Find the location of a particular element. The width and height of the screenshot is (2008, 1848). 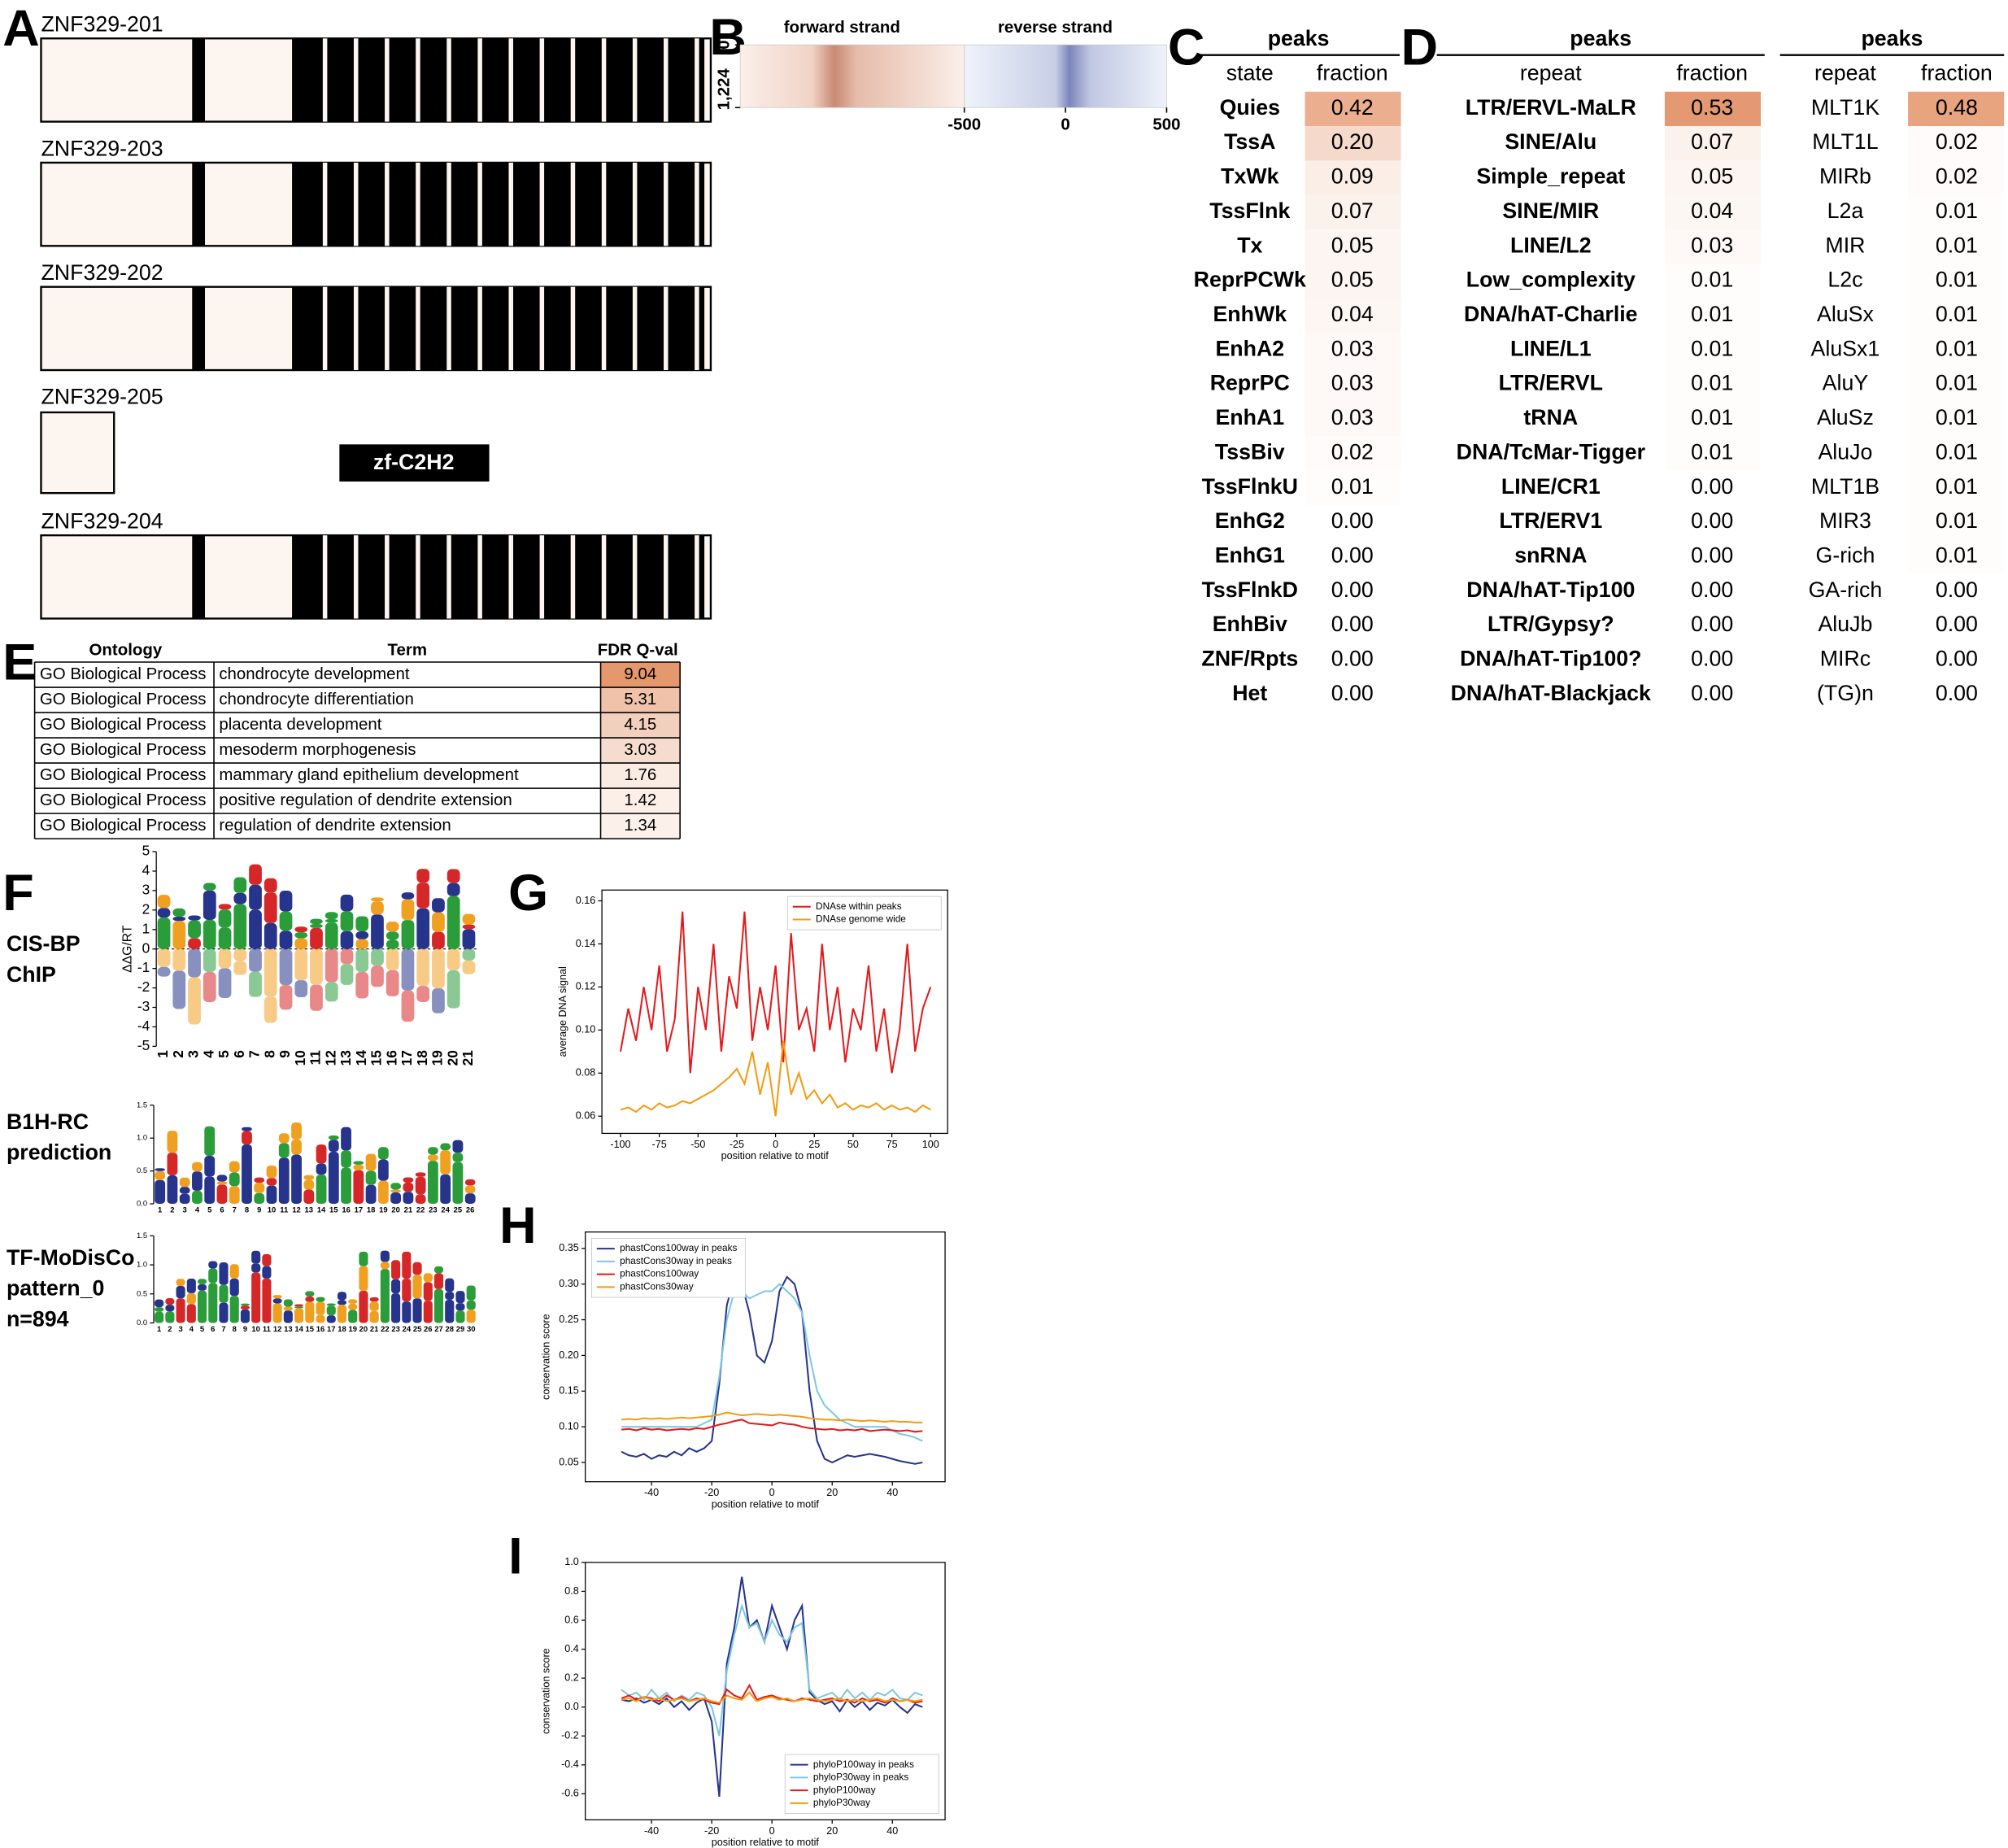

y-tick-label: 0.06 is located at coordinates (585, 1116).